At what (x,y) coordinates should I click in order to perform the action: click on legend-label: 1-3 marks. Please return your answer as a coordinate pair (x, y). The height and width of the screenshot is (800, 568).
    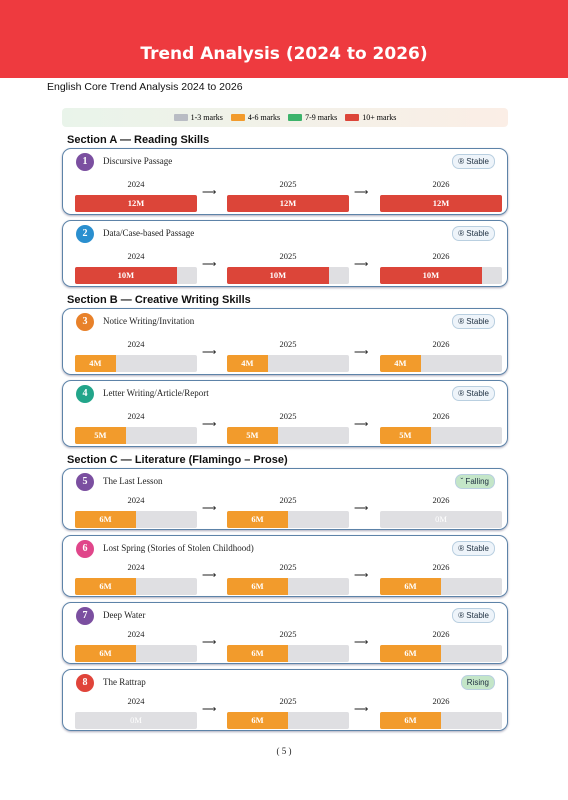
    Looking at the image, I should click on (206, 117).